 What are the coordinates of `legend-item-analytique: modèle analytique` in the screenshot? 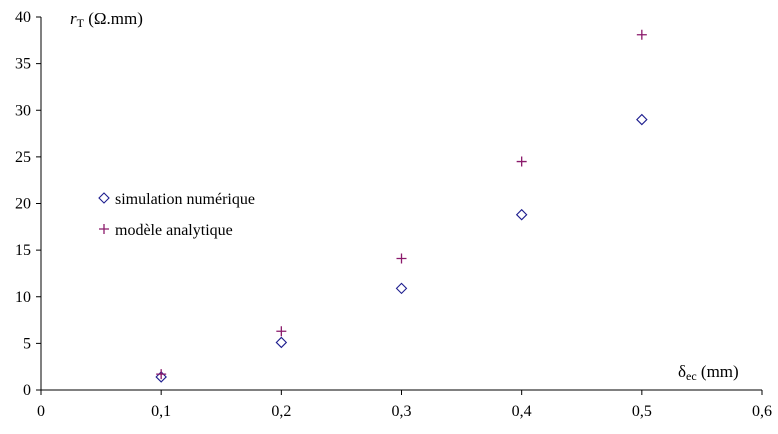 It's located at (166, 230).